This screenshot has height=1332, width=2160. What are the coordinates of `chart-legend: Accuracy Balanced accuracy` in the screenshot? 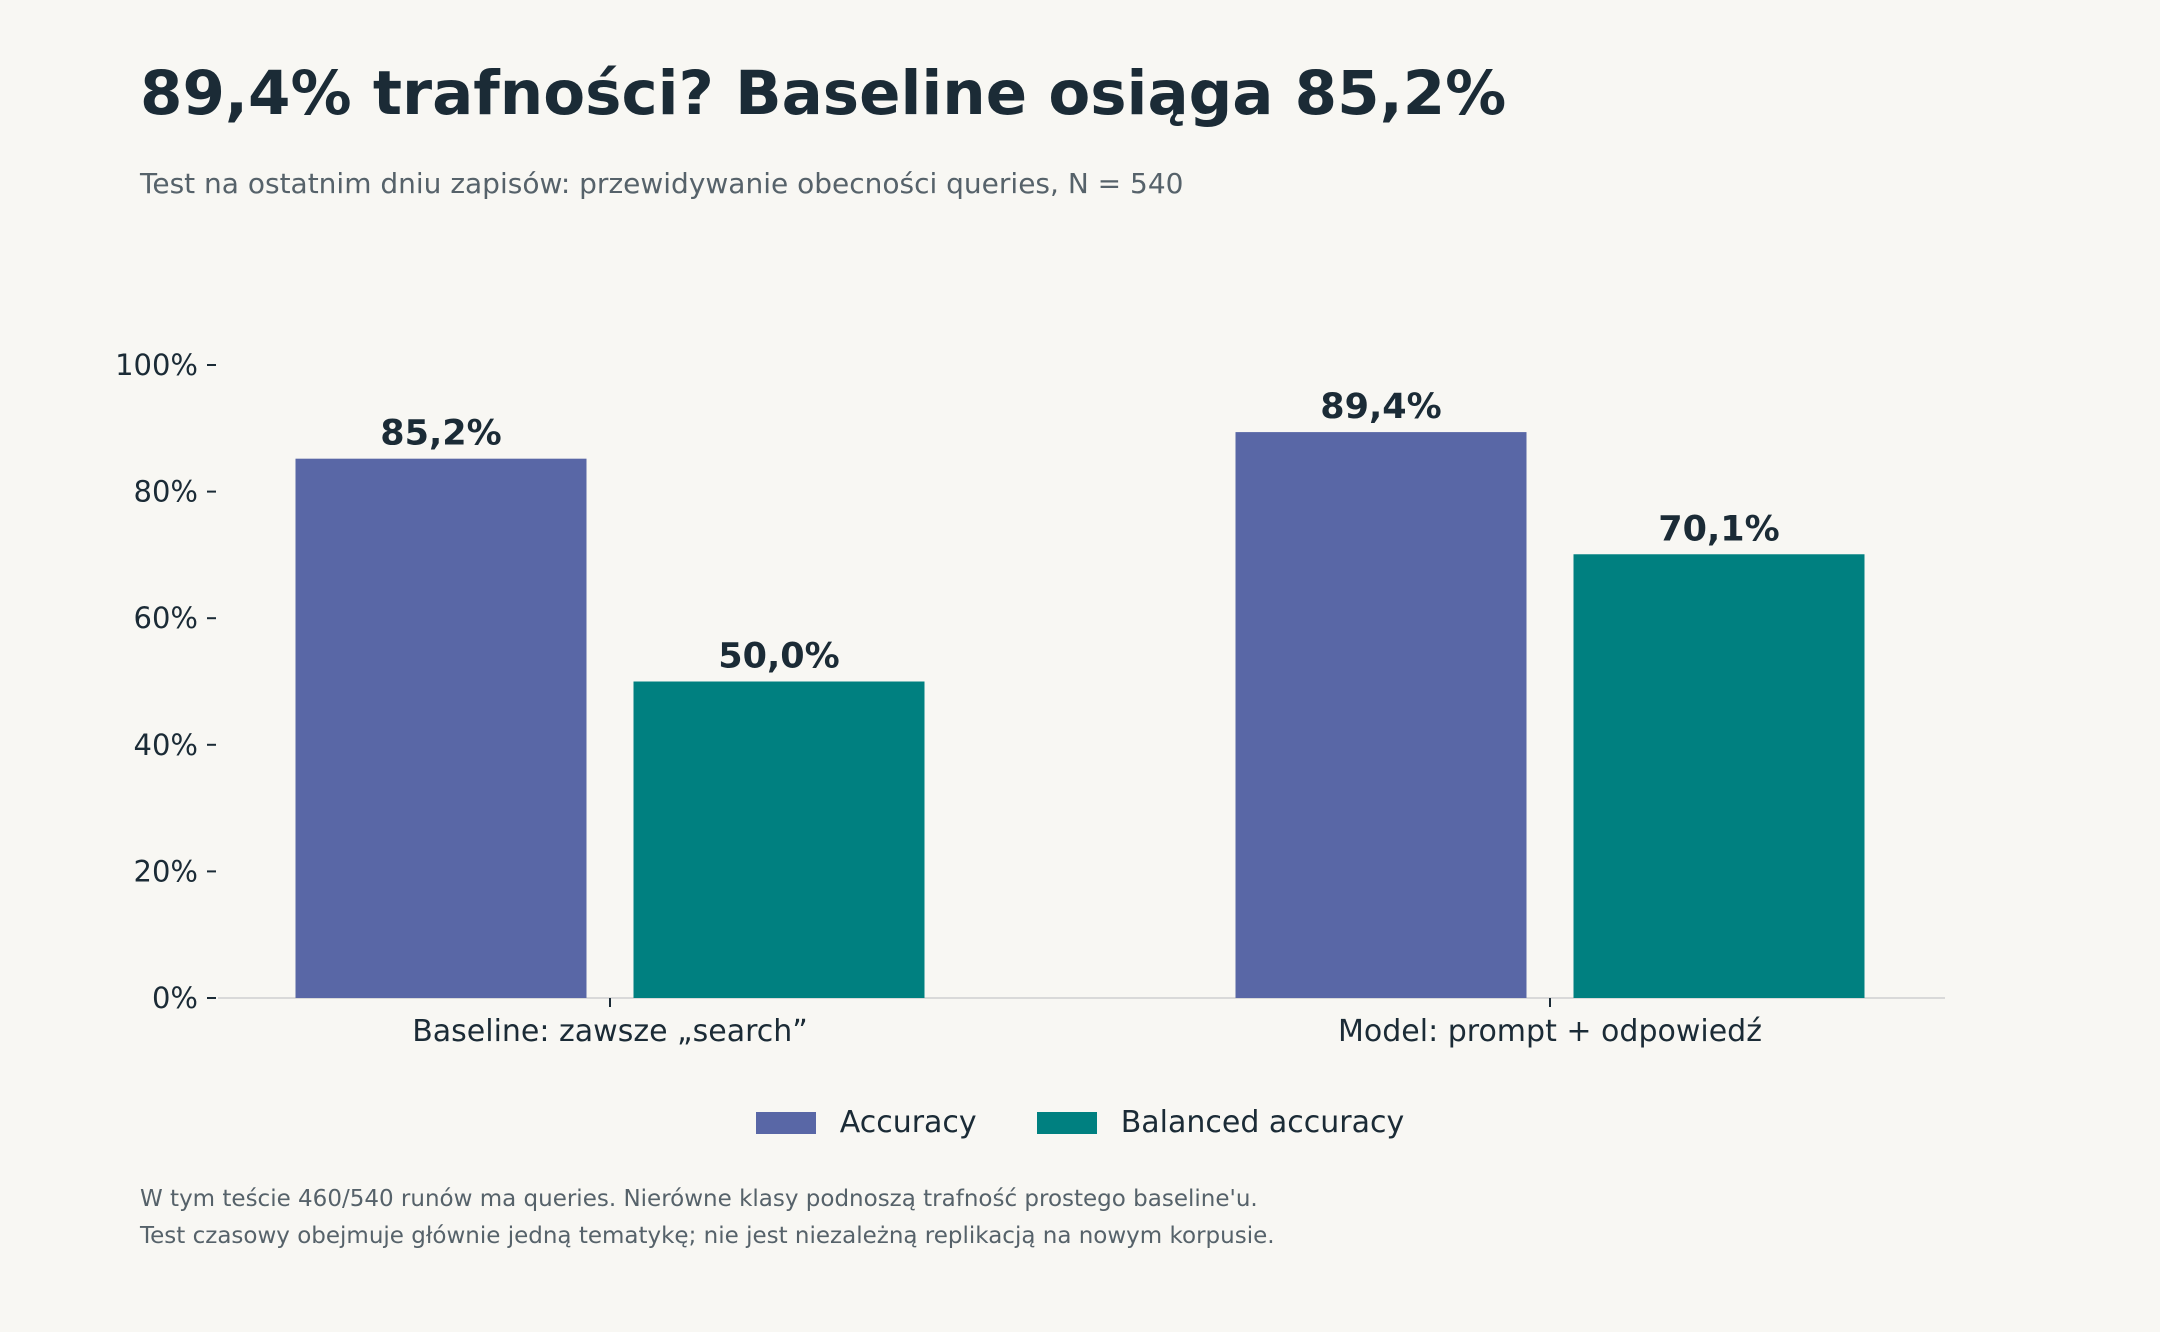 It's located at (1080, 1122).